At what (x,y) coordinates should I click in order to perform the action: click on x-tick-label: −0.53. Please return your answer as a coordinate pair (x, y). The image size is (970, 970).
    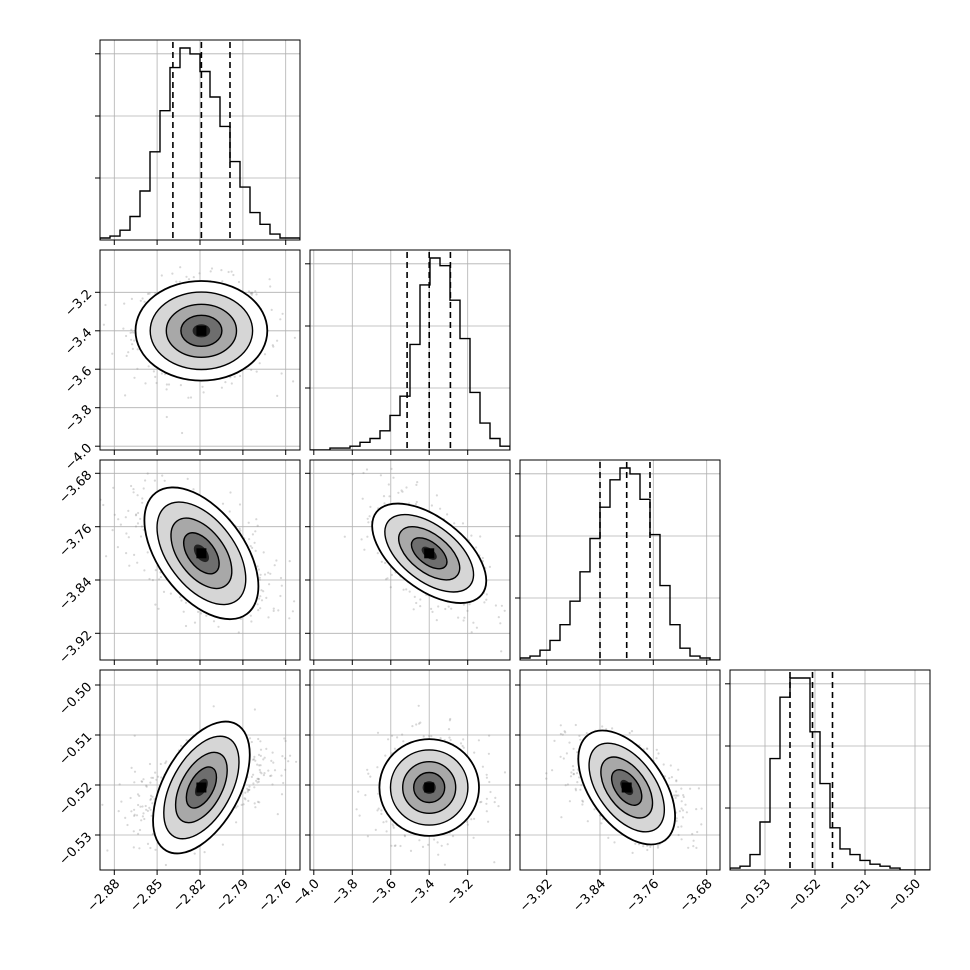
    Looking at the image, I should click on (754, 895).